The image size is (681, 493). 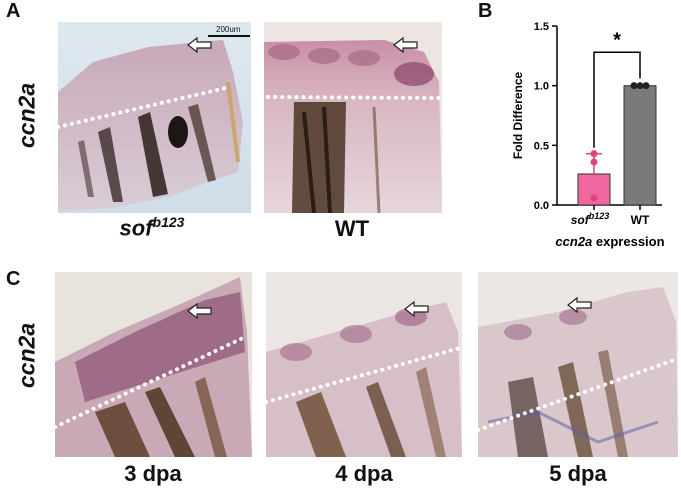 I want to click on bar, so click(x=640, y=145).